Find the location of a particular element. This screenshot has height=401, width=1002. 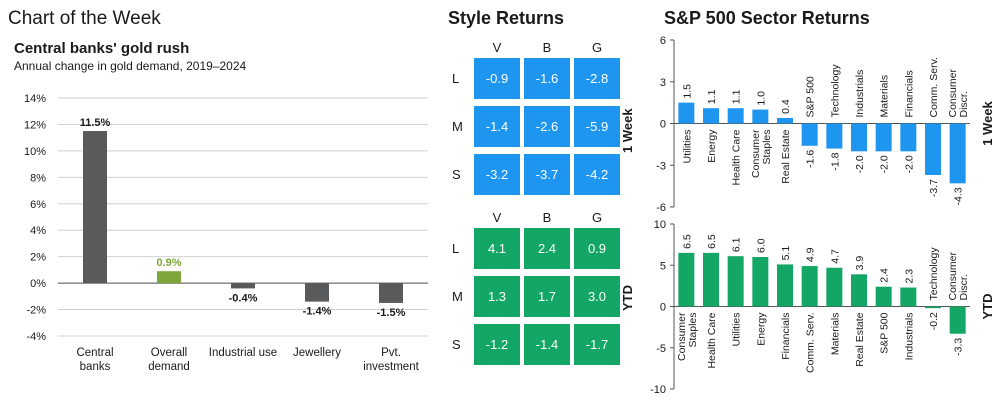

sector-week-data-label: -4.3 is located at coordinates (959, 196).